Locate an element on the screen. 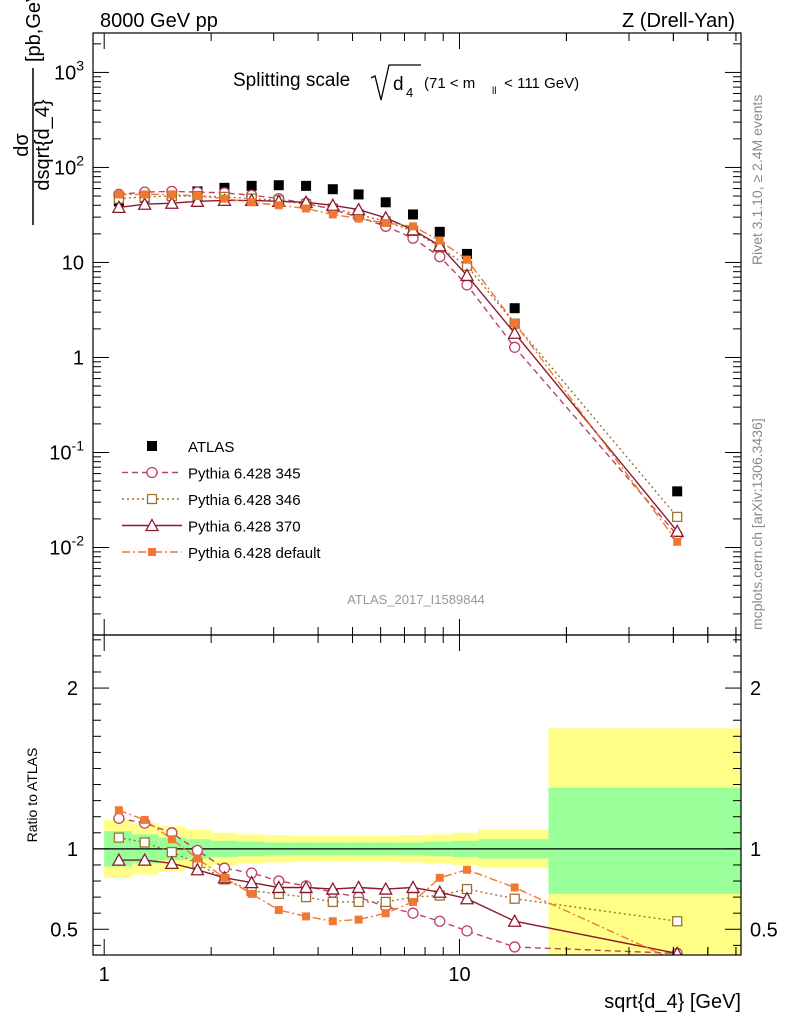  title-var: d is located at coordinates (398, 84).